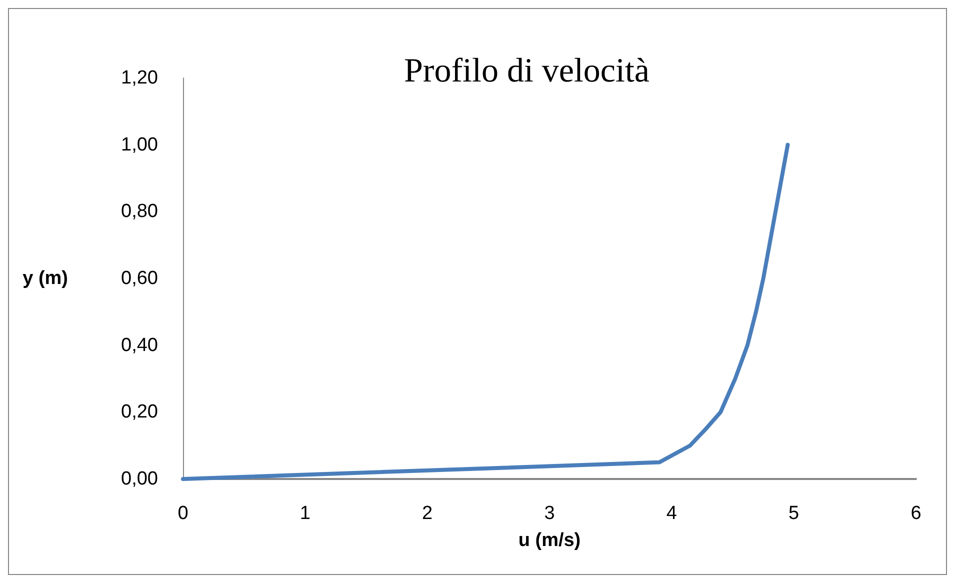 This screenshot has height=583, width=955. What do you see at coordinates (916, 513) in the screenshot?
I see `x-tick-label: 6` at bounding box center [916, 513].